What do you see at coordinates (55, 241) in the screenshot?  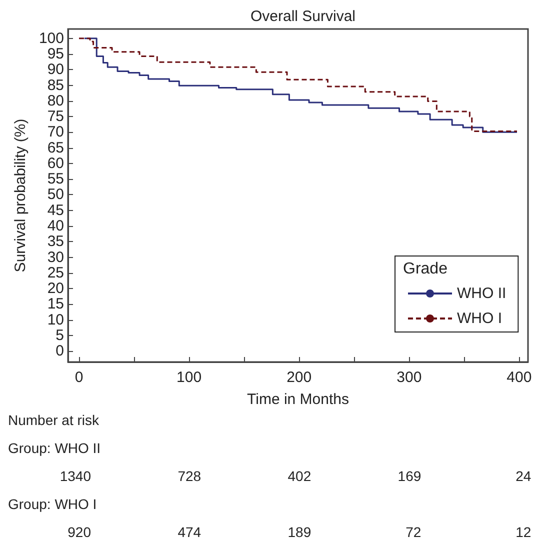 I see `y-tick-label: 35` at bounding box center [55, 241].